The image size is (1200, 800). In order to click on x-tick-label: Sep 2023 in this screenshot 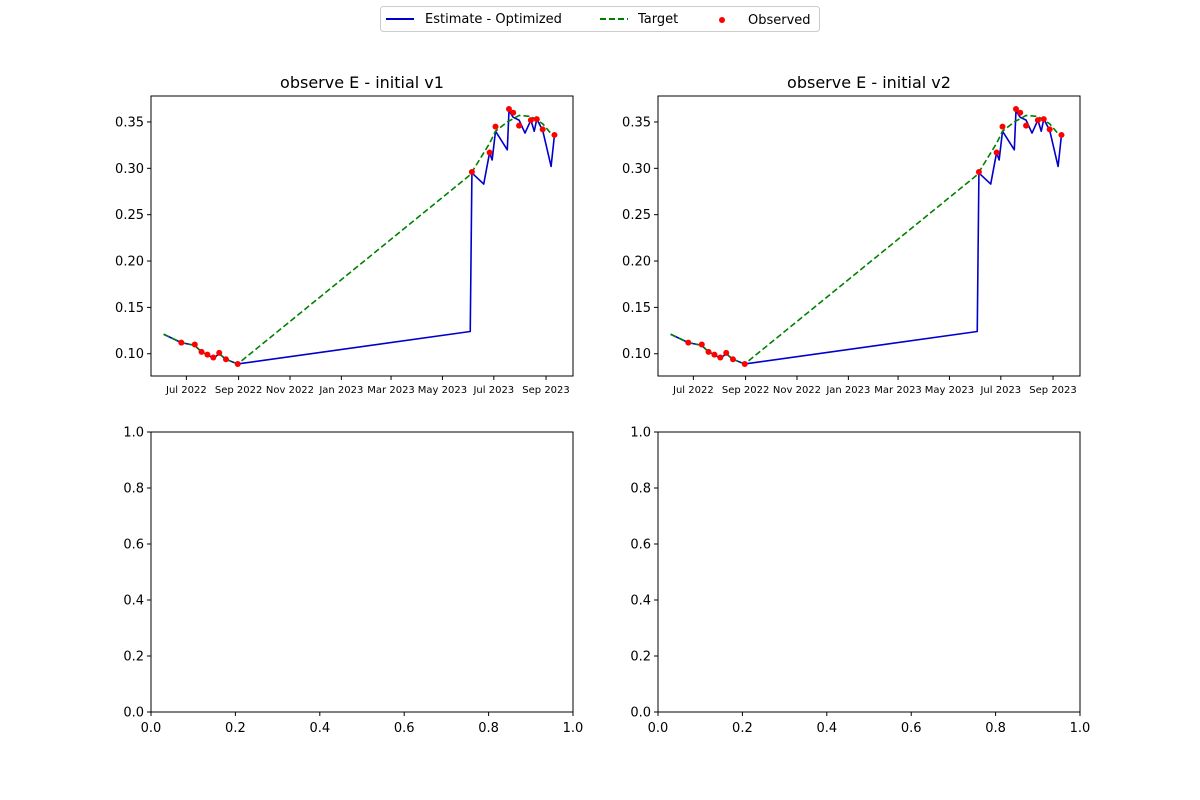, I will do `click(1052, 390)`.